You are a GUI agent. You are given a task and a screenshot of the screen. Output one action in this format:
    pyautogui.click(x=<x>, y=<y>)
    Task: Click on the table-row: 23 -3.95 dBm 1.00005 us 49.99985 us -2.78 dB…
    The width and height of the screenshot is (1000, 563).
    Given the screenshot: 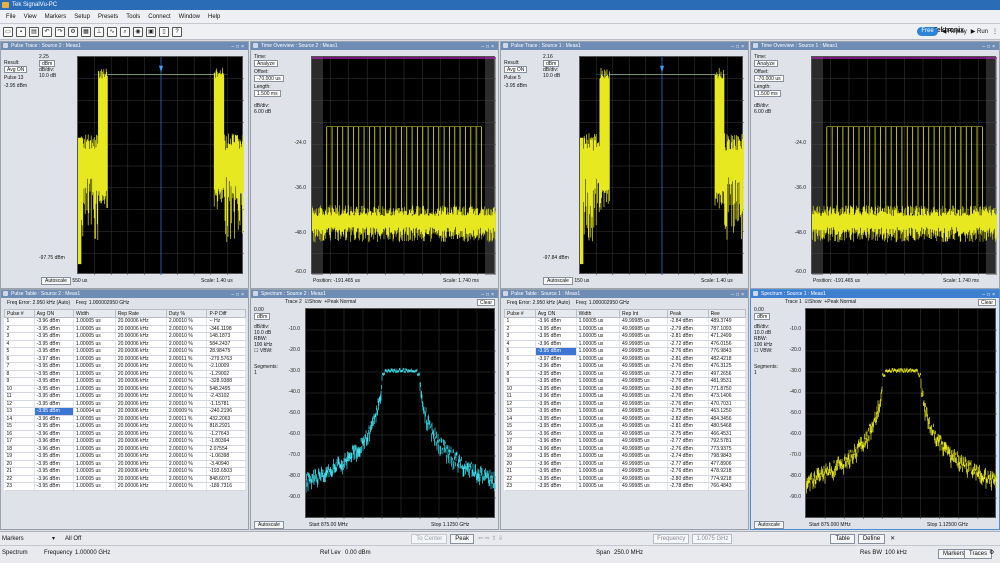 What is the action you would take?
    pyautogui.click(x=625, y=486)
    